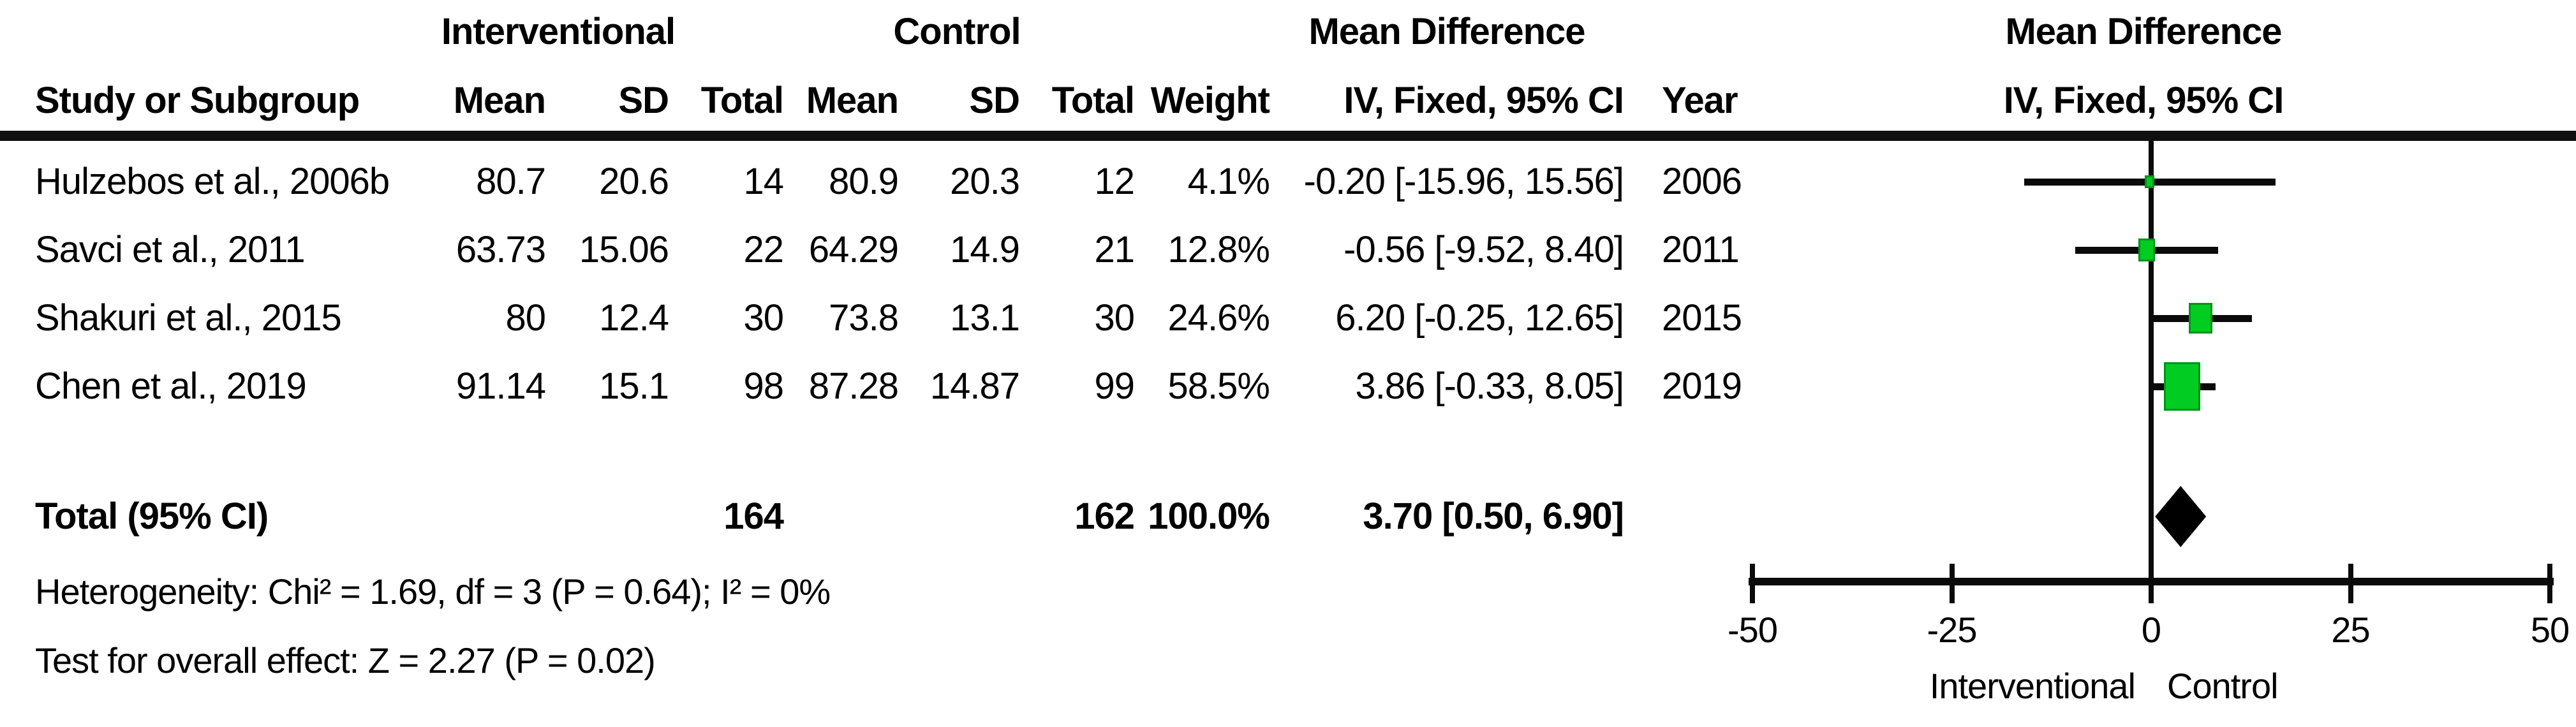  What do you see at coordinates (1700, 100) in the screenshot?
I see `col-header-year: Year` at bounding box center [1700, 100].